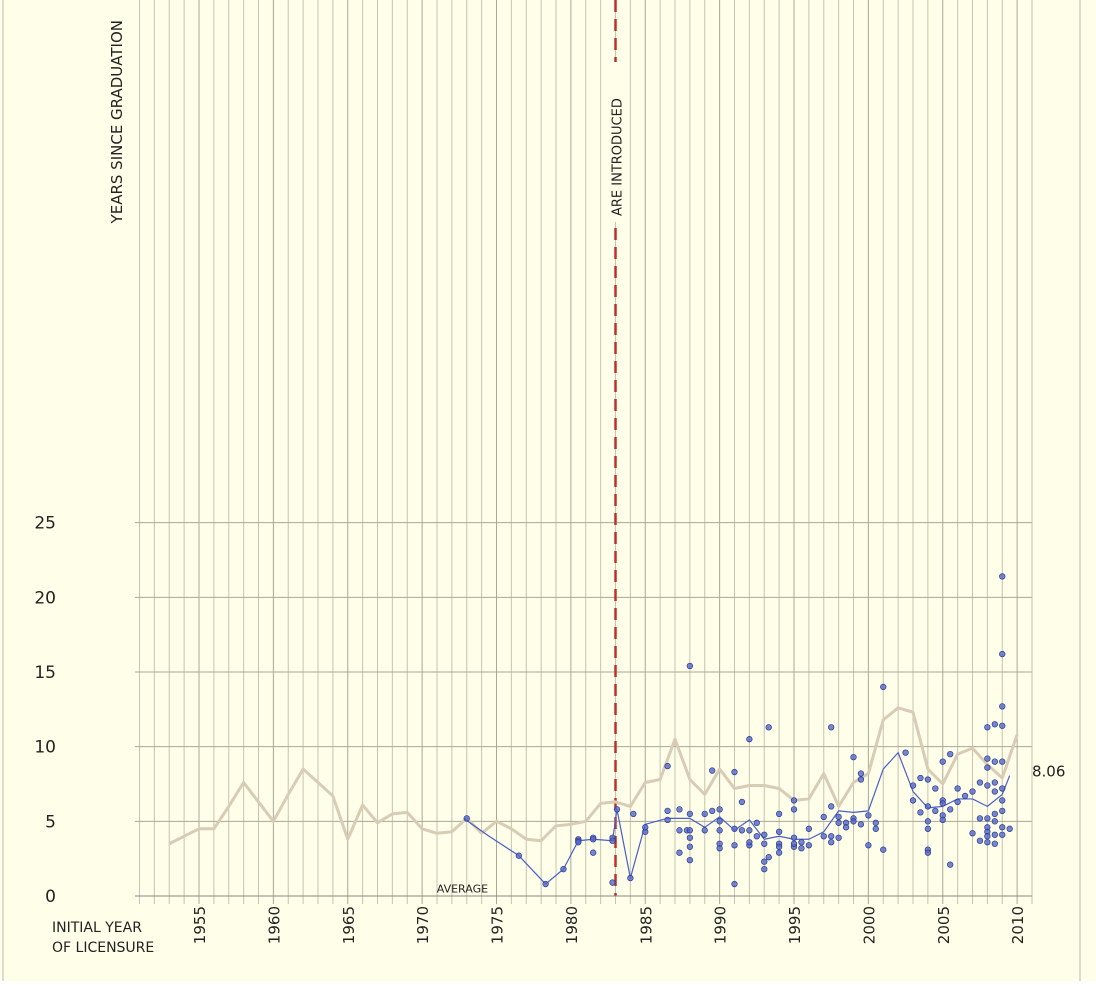 Image resolution: width=1096 pixels, height=985 pixels. I want to click on x-tick-label: 2000, so click(869, 925).